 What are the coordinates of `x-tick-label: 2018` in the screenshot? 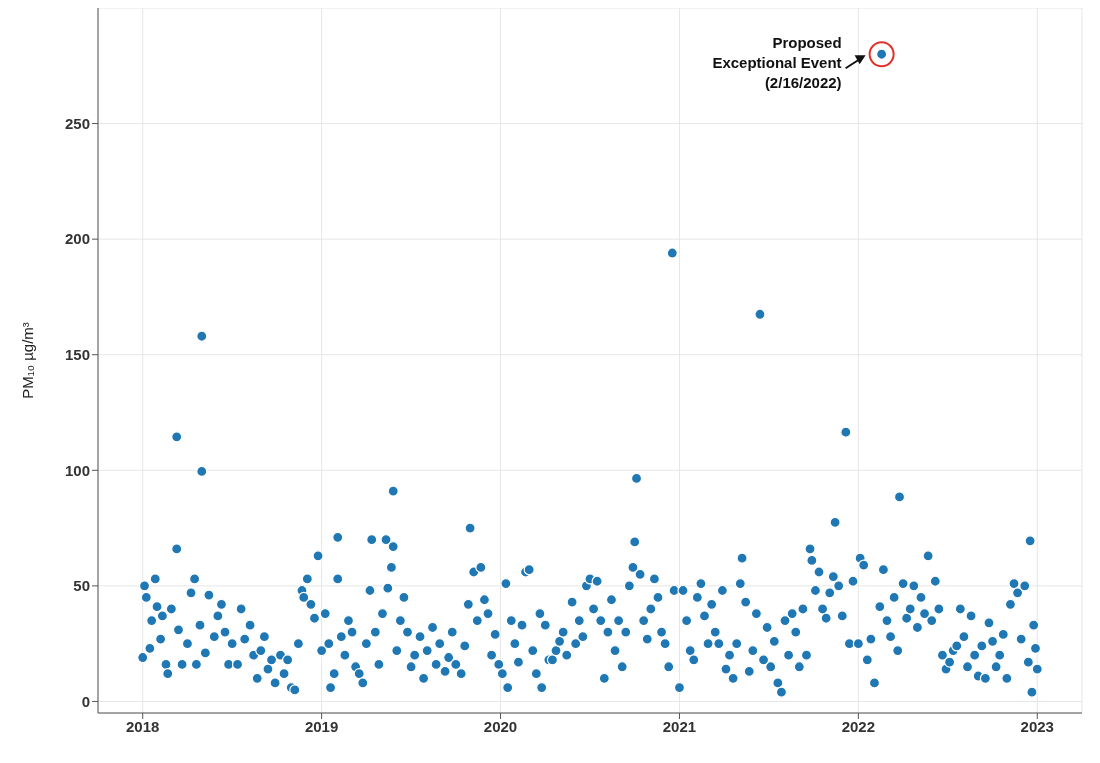 It's located at (143, 726).